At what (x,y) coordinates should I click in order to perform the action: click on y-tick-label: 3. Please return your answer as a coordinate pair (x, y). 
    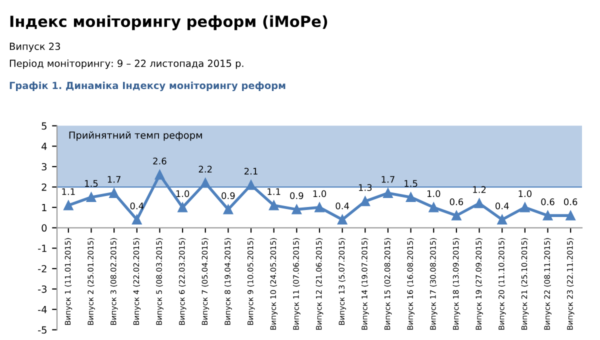
    Looking at the image, I should click on (44, 166).